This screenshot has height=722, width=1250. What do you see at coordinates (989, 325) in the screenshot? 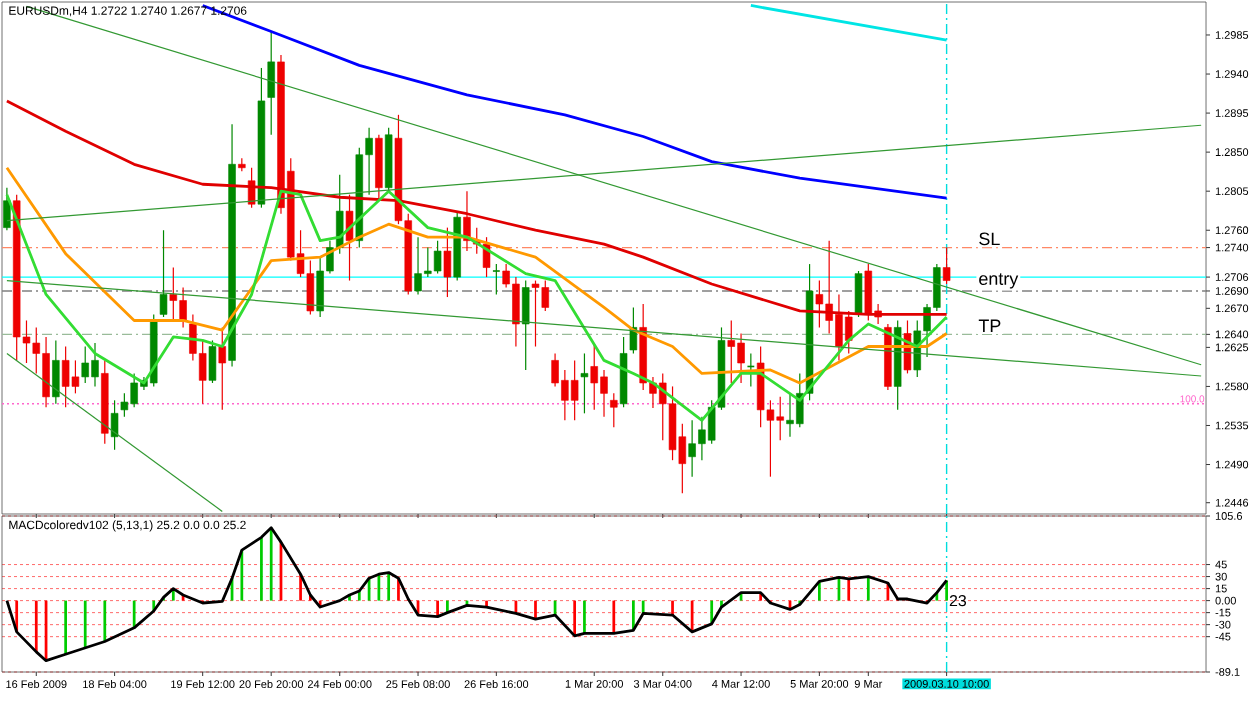
I see `ref-line-label: TP` at bounding box center [989, 325].